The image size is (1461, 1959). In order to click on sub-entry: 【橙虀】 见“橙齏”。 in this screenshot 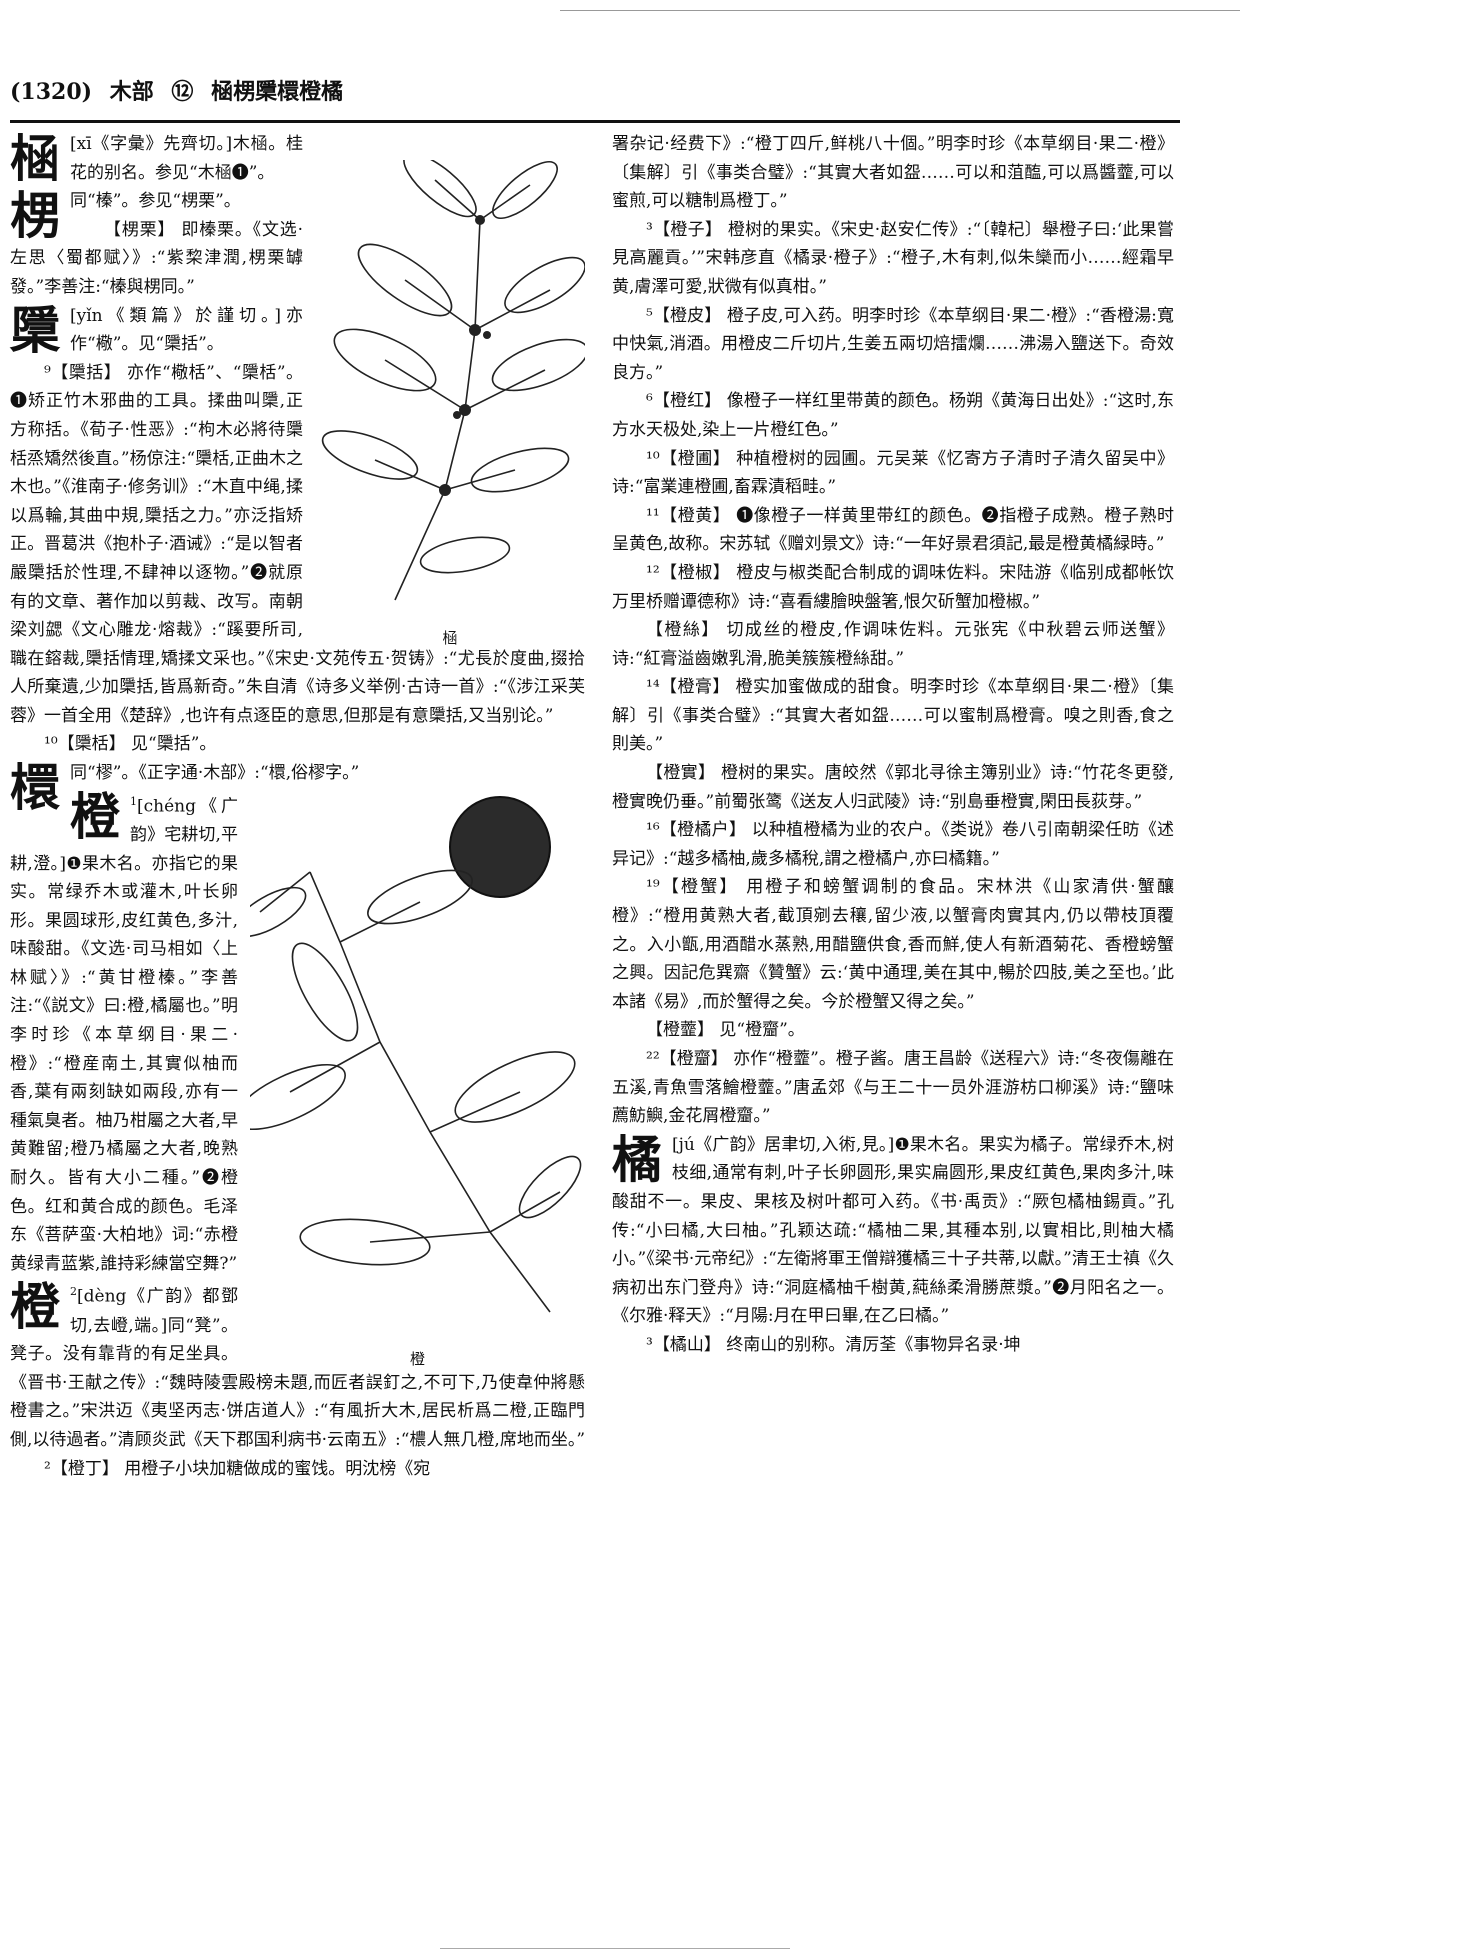, I will do `click(725, 1030)`.